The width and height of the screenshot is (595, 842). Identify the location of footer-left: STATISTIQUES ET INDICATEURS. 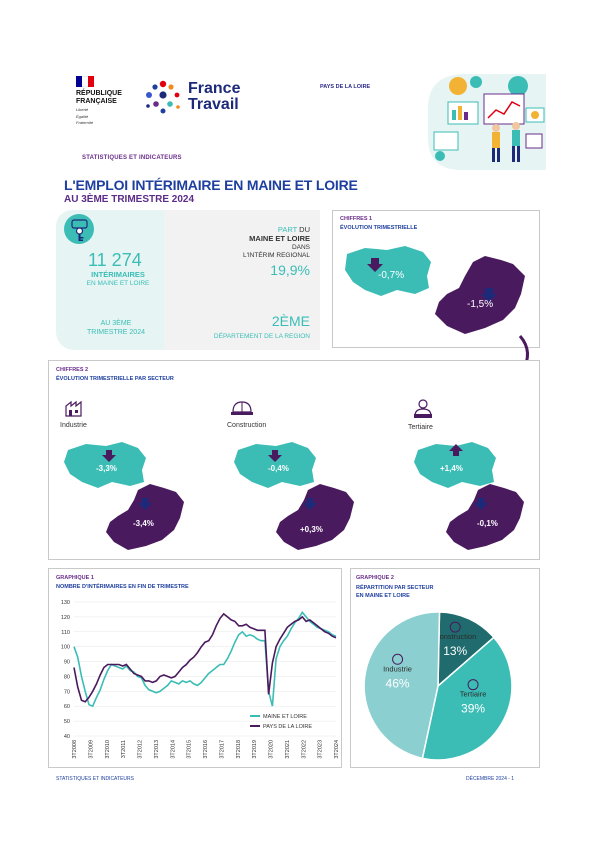
(95, 779).